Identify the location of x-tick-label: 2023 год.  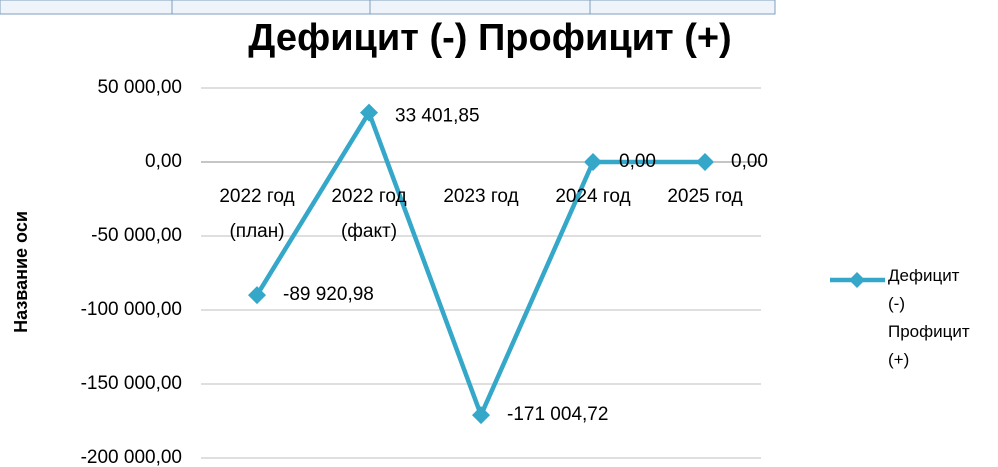
(481, 196).